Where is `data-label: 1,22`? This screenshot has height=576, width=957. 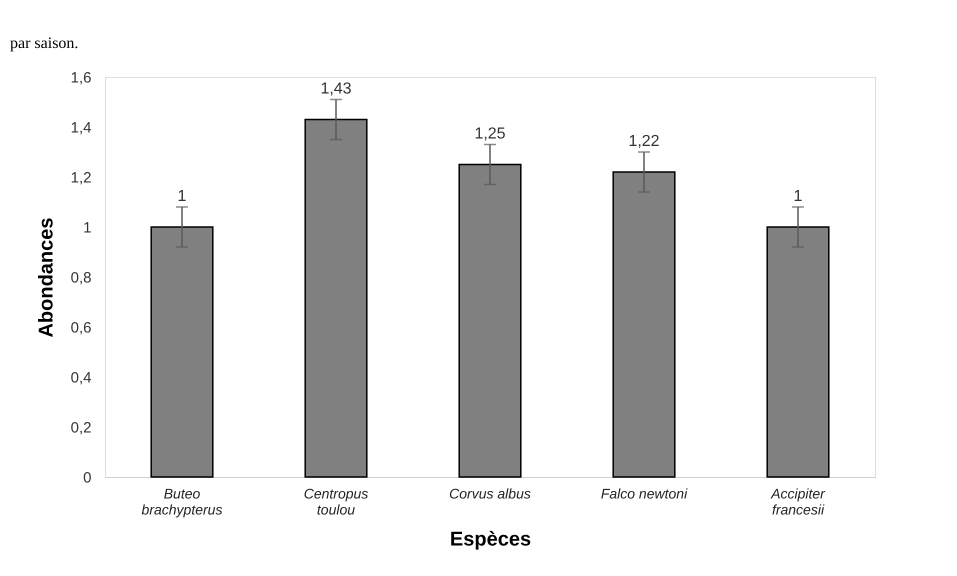
data-label: 1,22 is located at coordinates (644, 141).